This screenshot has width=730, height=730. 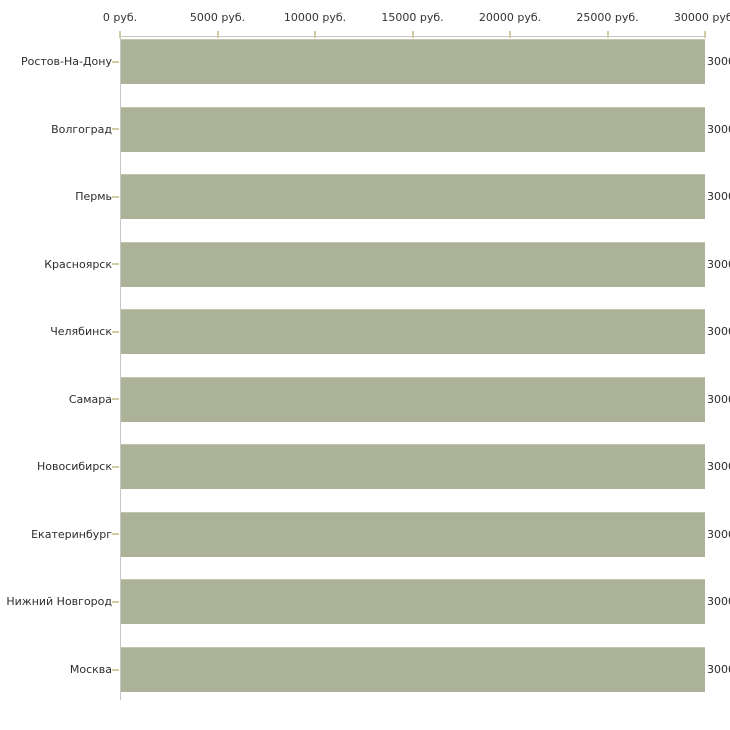 I want to click on category-label: Пермь, so click(x=93, y=197).